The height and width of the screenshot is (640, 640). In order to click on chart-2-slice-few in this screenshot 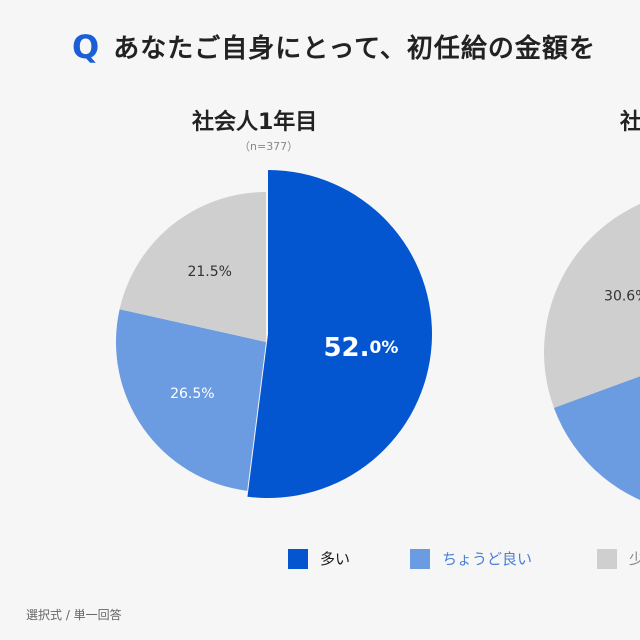, I will do `click(592, 306)`.